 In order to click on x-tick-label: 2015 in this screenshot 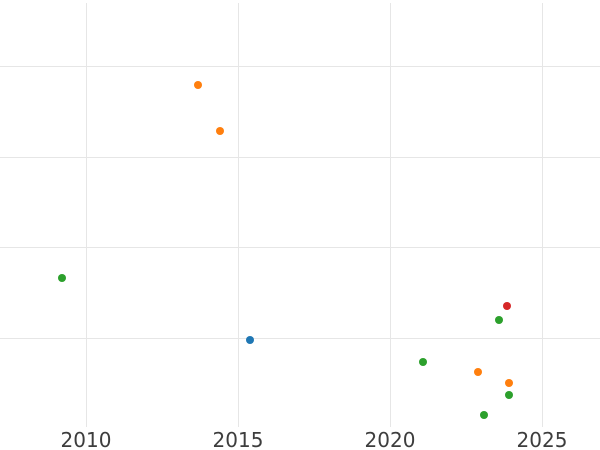, I will do `click(238, 439)`.